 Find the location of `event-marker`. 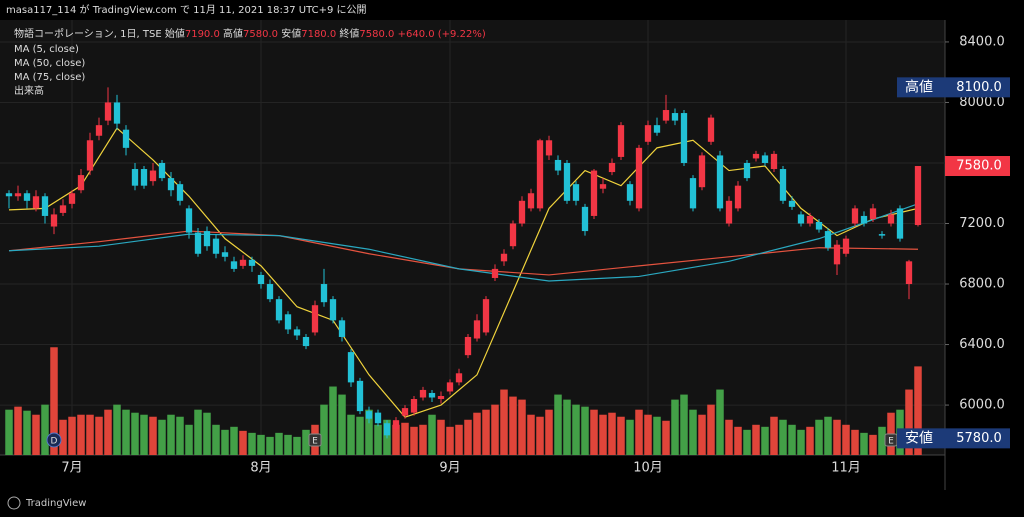

event-marker is located at coordinates (54, 440).